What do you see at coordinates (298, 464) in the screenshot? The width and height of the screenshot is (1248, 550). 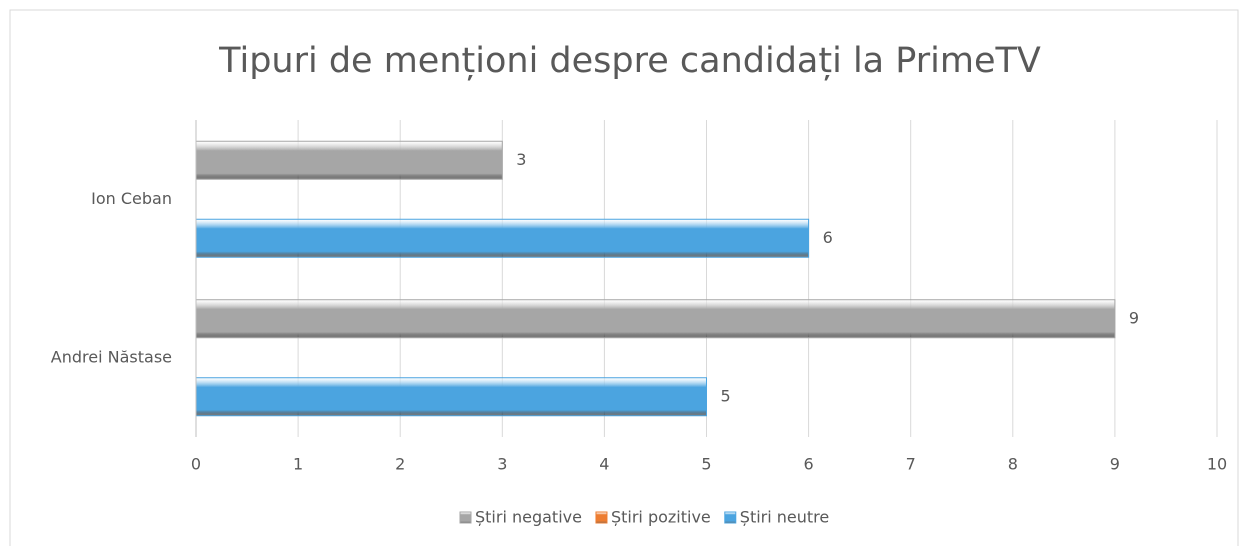 I see `x-tick-label: 1` at bounding box center [298, 464].